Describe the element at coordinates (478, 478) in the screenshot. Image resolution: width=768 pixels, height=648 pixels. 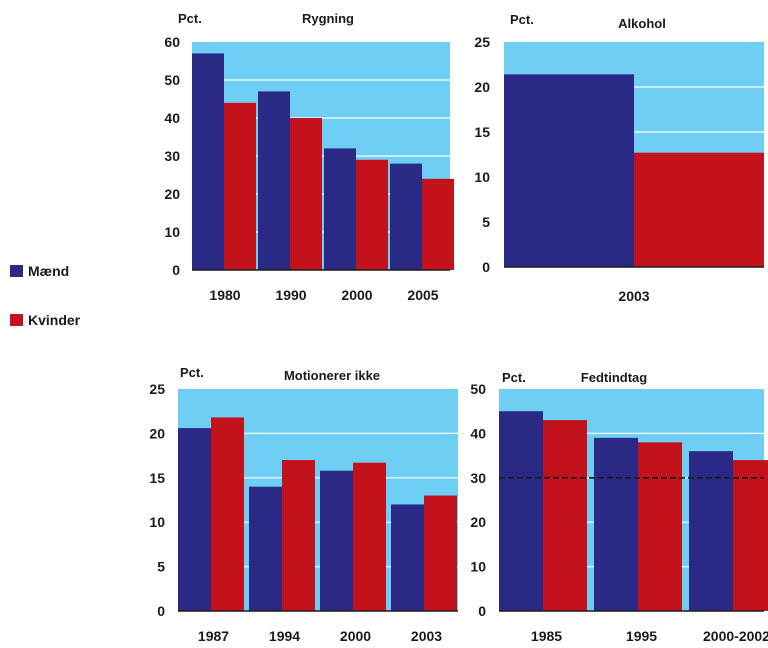
I see `y-tick-fedtindtag-30: 30` at that location.